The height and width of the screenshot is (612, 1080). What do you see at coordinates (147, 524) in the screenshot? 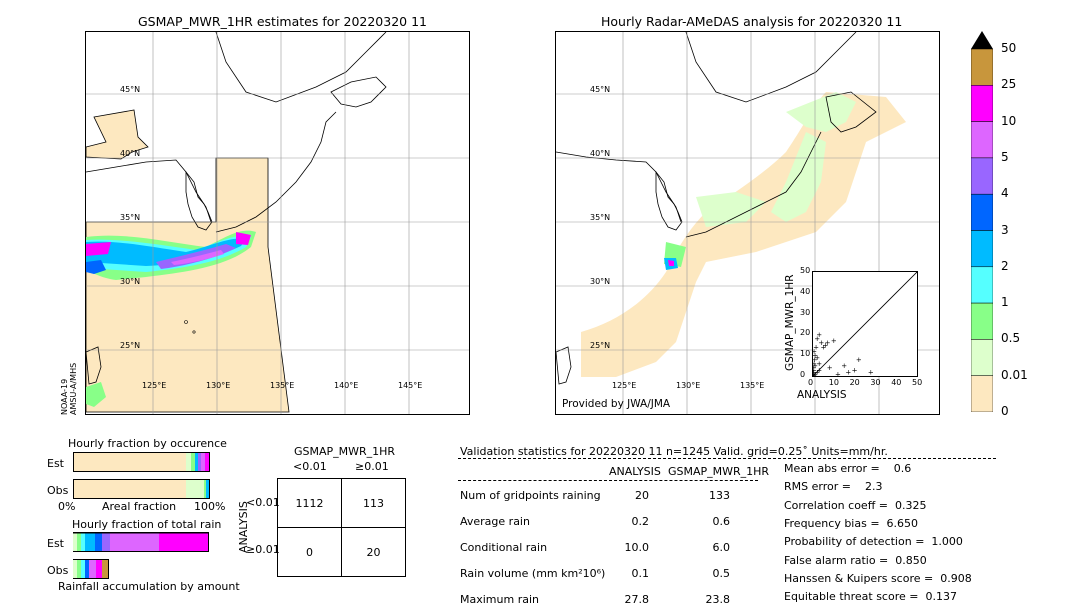
I see `total-rain-title: Hourly fraction of total rain` at bounding box center [147, 524].